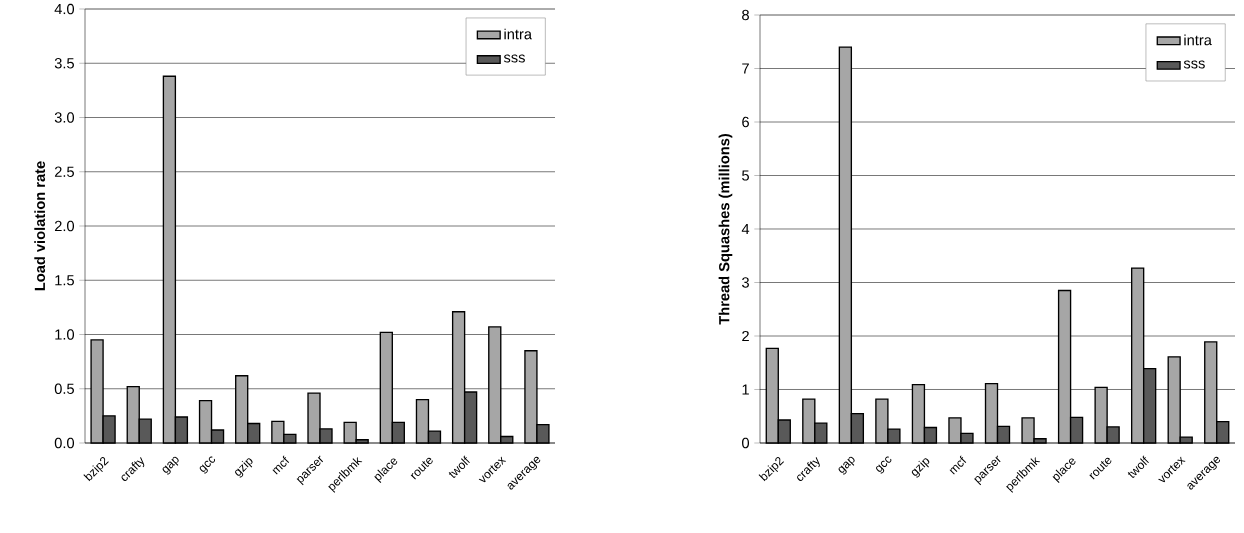  I want to click on y-axis-title: Thread Squashes (millions), so click(725, 229).